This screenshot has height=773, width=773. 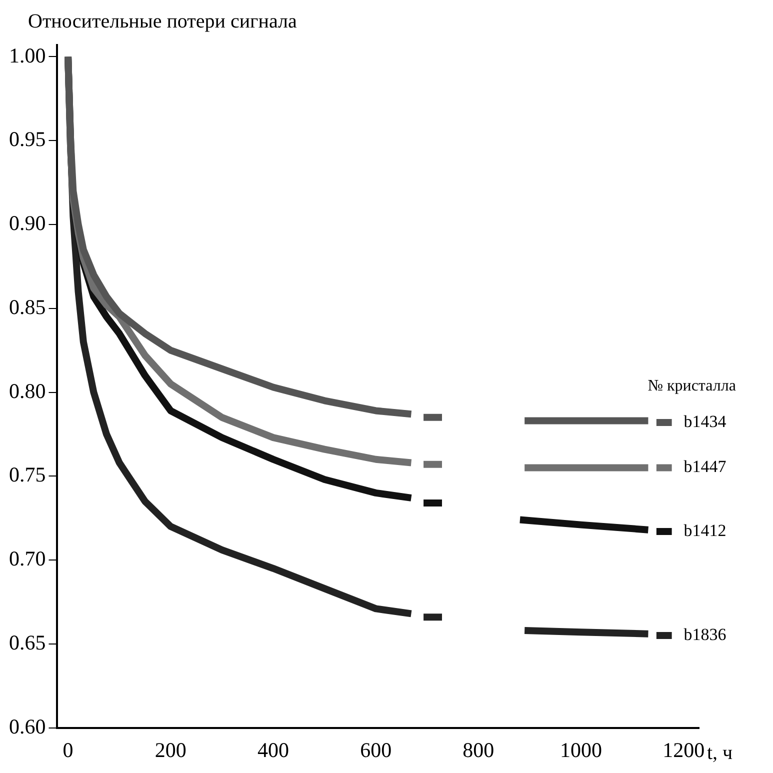 I want to click on series-label: b1412, so click(x=705, y=530).